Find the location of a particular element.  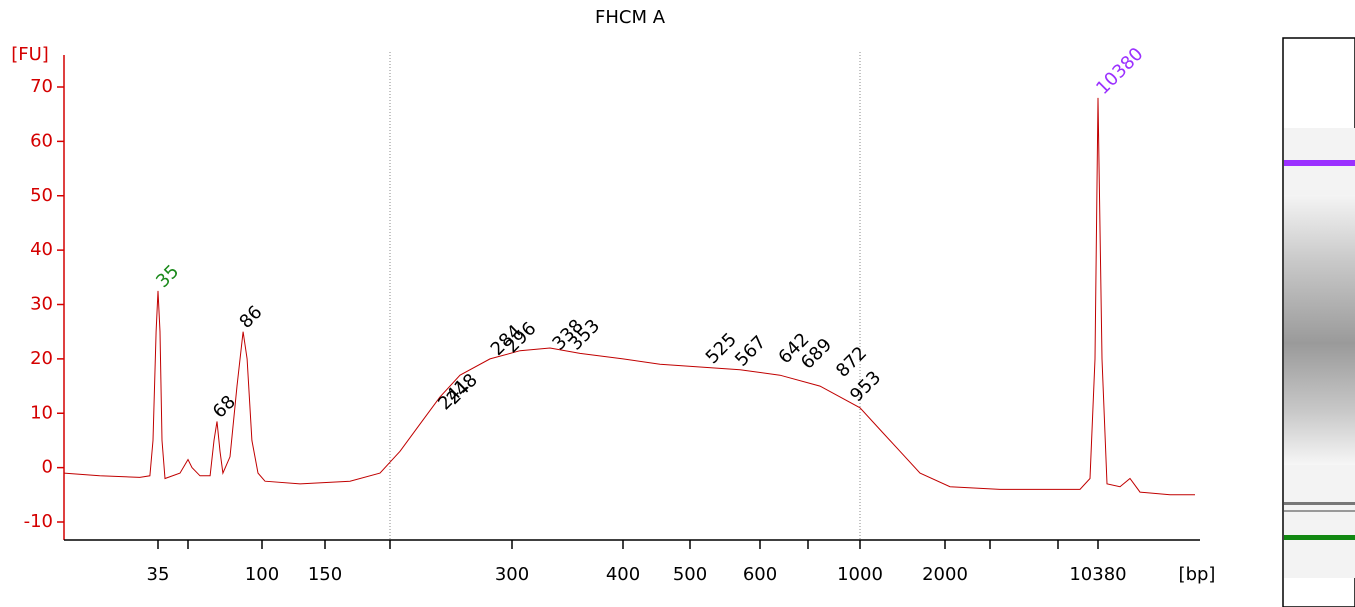

peak-label: 525 is located at coordinates (721, 348).